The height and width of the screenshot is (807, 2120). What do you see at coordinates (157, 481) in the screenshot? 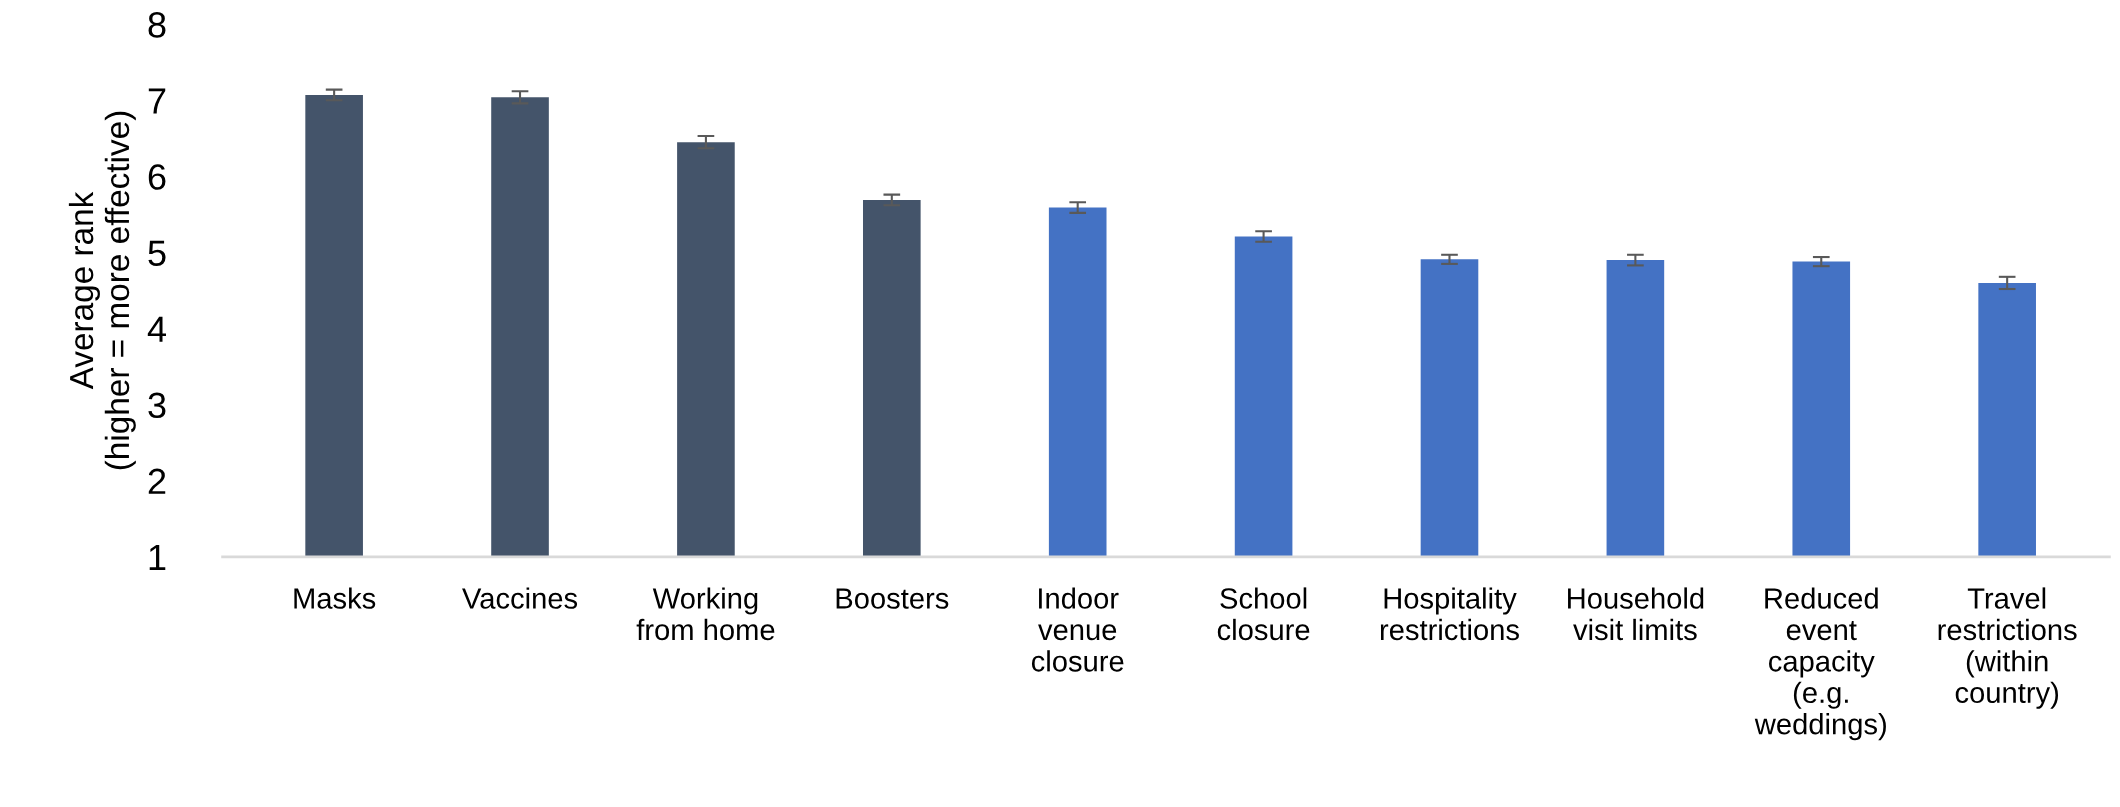
I see `y-tick-label: 2` at bounding box center [157, 481].